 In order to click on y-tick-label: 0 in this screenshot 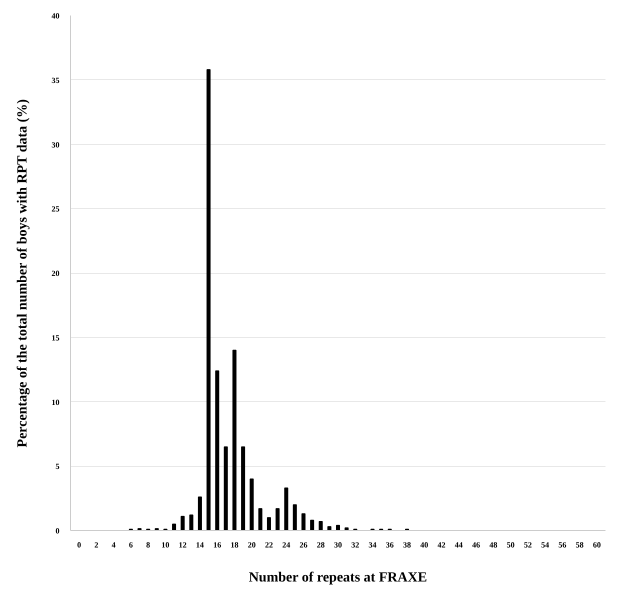, I will do `click(58, 531)`.